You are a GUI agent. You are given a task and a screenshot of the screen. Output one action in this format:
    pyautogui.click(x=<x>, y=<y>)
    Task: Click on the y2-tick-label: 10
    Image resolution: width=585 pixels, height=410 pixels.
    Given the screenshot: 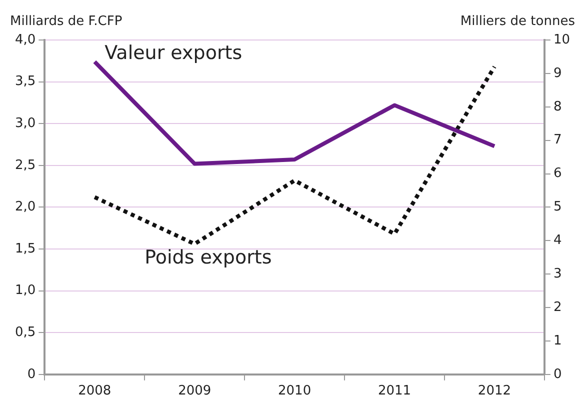 What is the action you would take?
    pyautogui.click(x=561, y=40)
    